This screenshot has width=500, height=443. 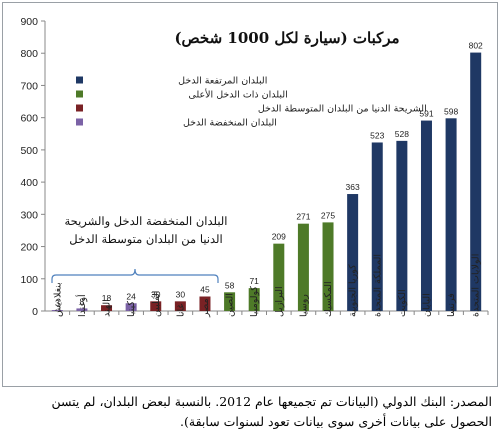 What do you see at coordinates (29, 22) in the screenshot?
I see `y-tick-label: 900` at bounding box center [29, 22].